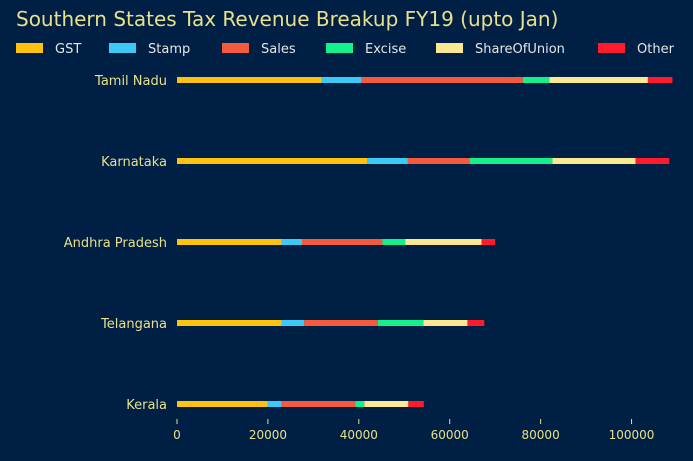 Image resolution: width=693 pixels, height=461 pixels. What do you see at coordinates (442, 80) in the screenshot?
I see `bar-tamil-nadu-sales` at bounding box center [442, 80].